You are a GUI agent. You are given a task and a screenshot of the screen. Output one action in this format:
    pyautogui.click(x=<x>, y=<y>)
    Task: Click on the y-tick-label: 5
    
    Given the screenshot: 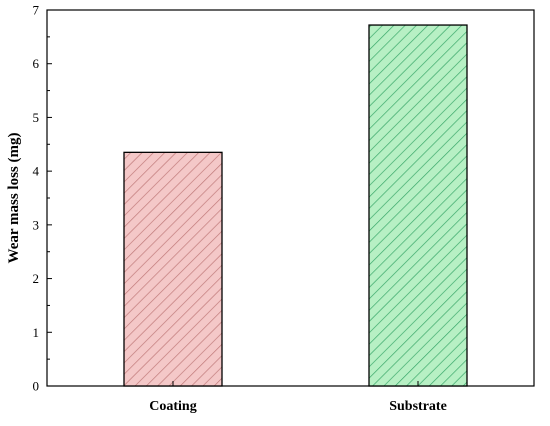 What is the action you would take?
    pyautogui.click(x=36, y=117)
    